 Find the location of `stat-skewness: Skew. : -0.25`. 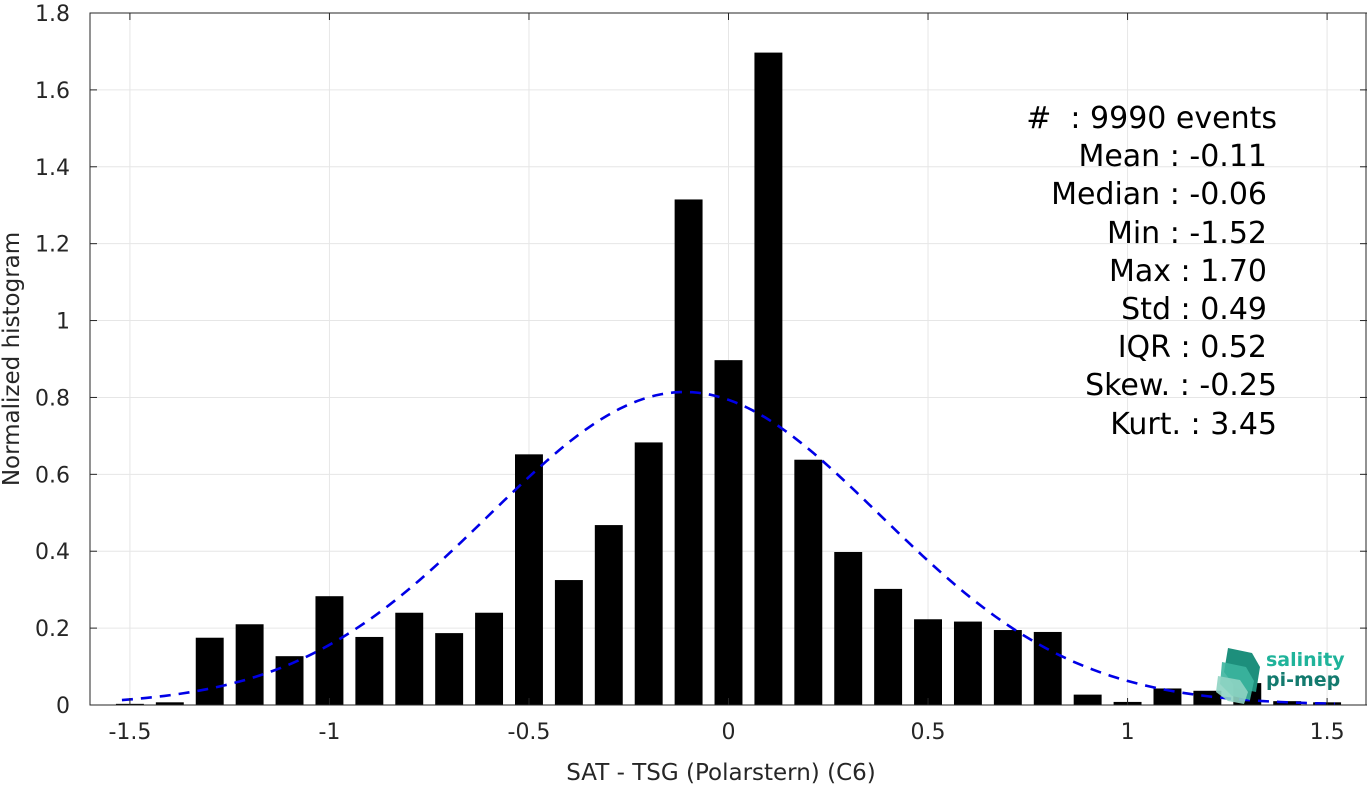

stat-skewness: Skew. : -0.25 is located at coordinates (1181, 385).